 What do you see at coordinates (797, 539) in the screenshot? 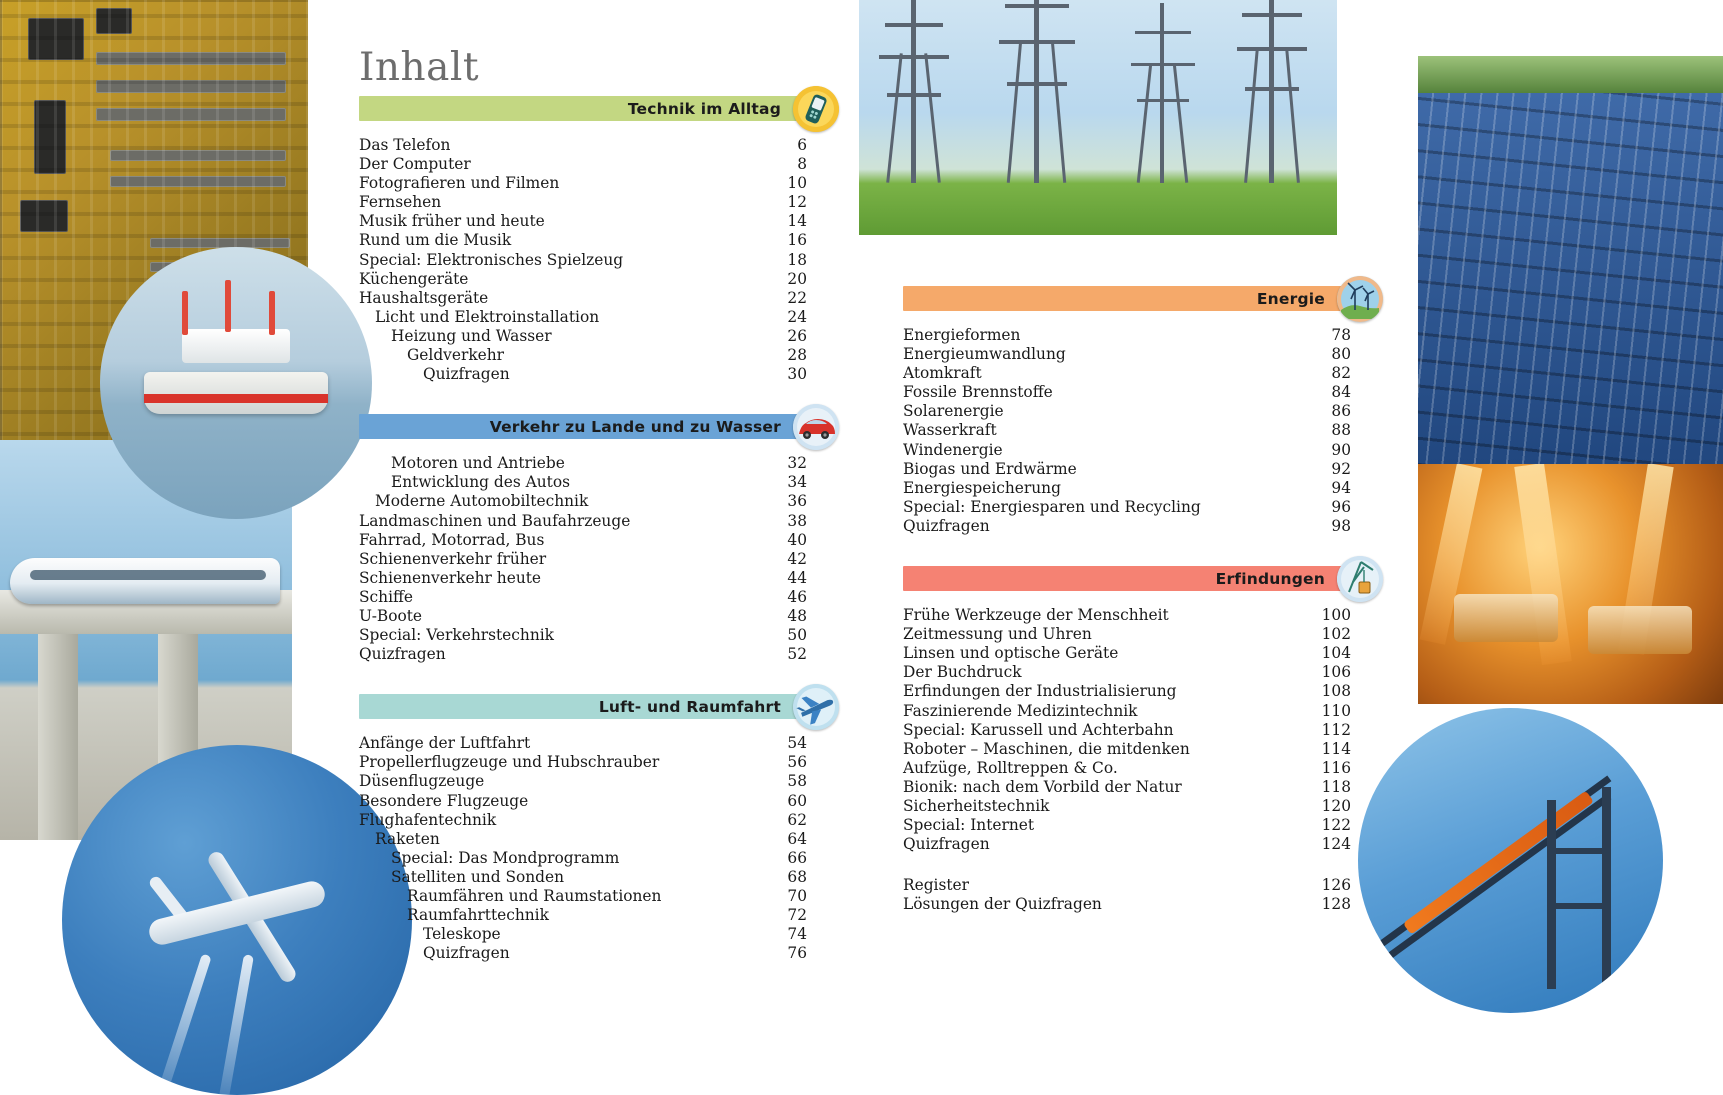
I see `toc-entry-page-number: 40` at bounding box center [797, 539].